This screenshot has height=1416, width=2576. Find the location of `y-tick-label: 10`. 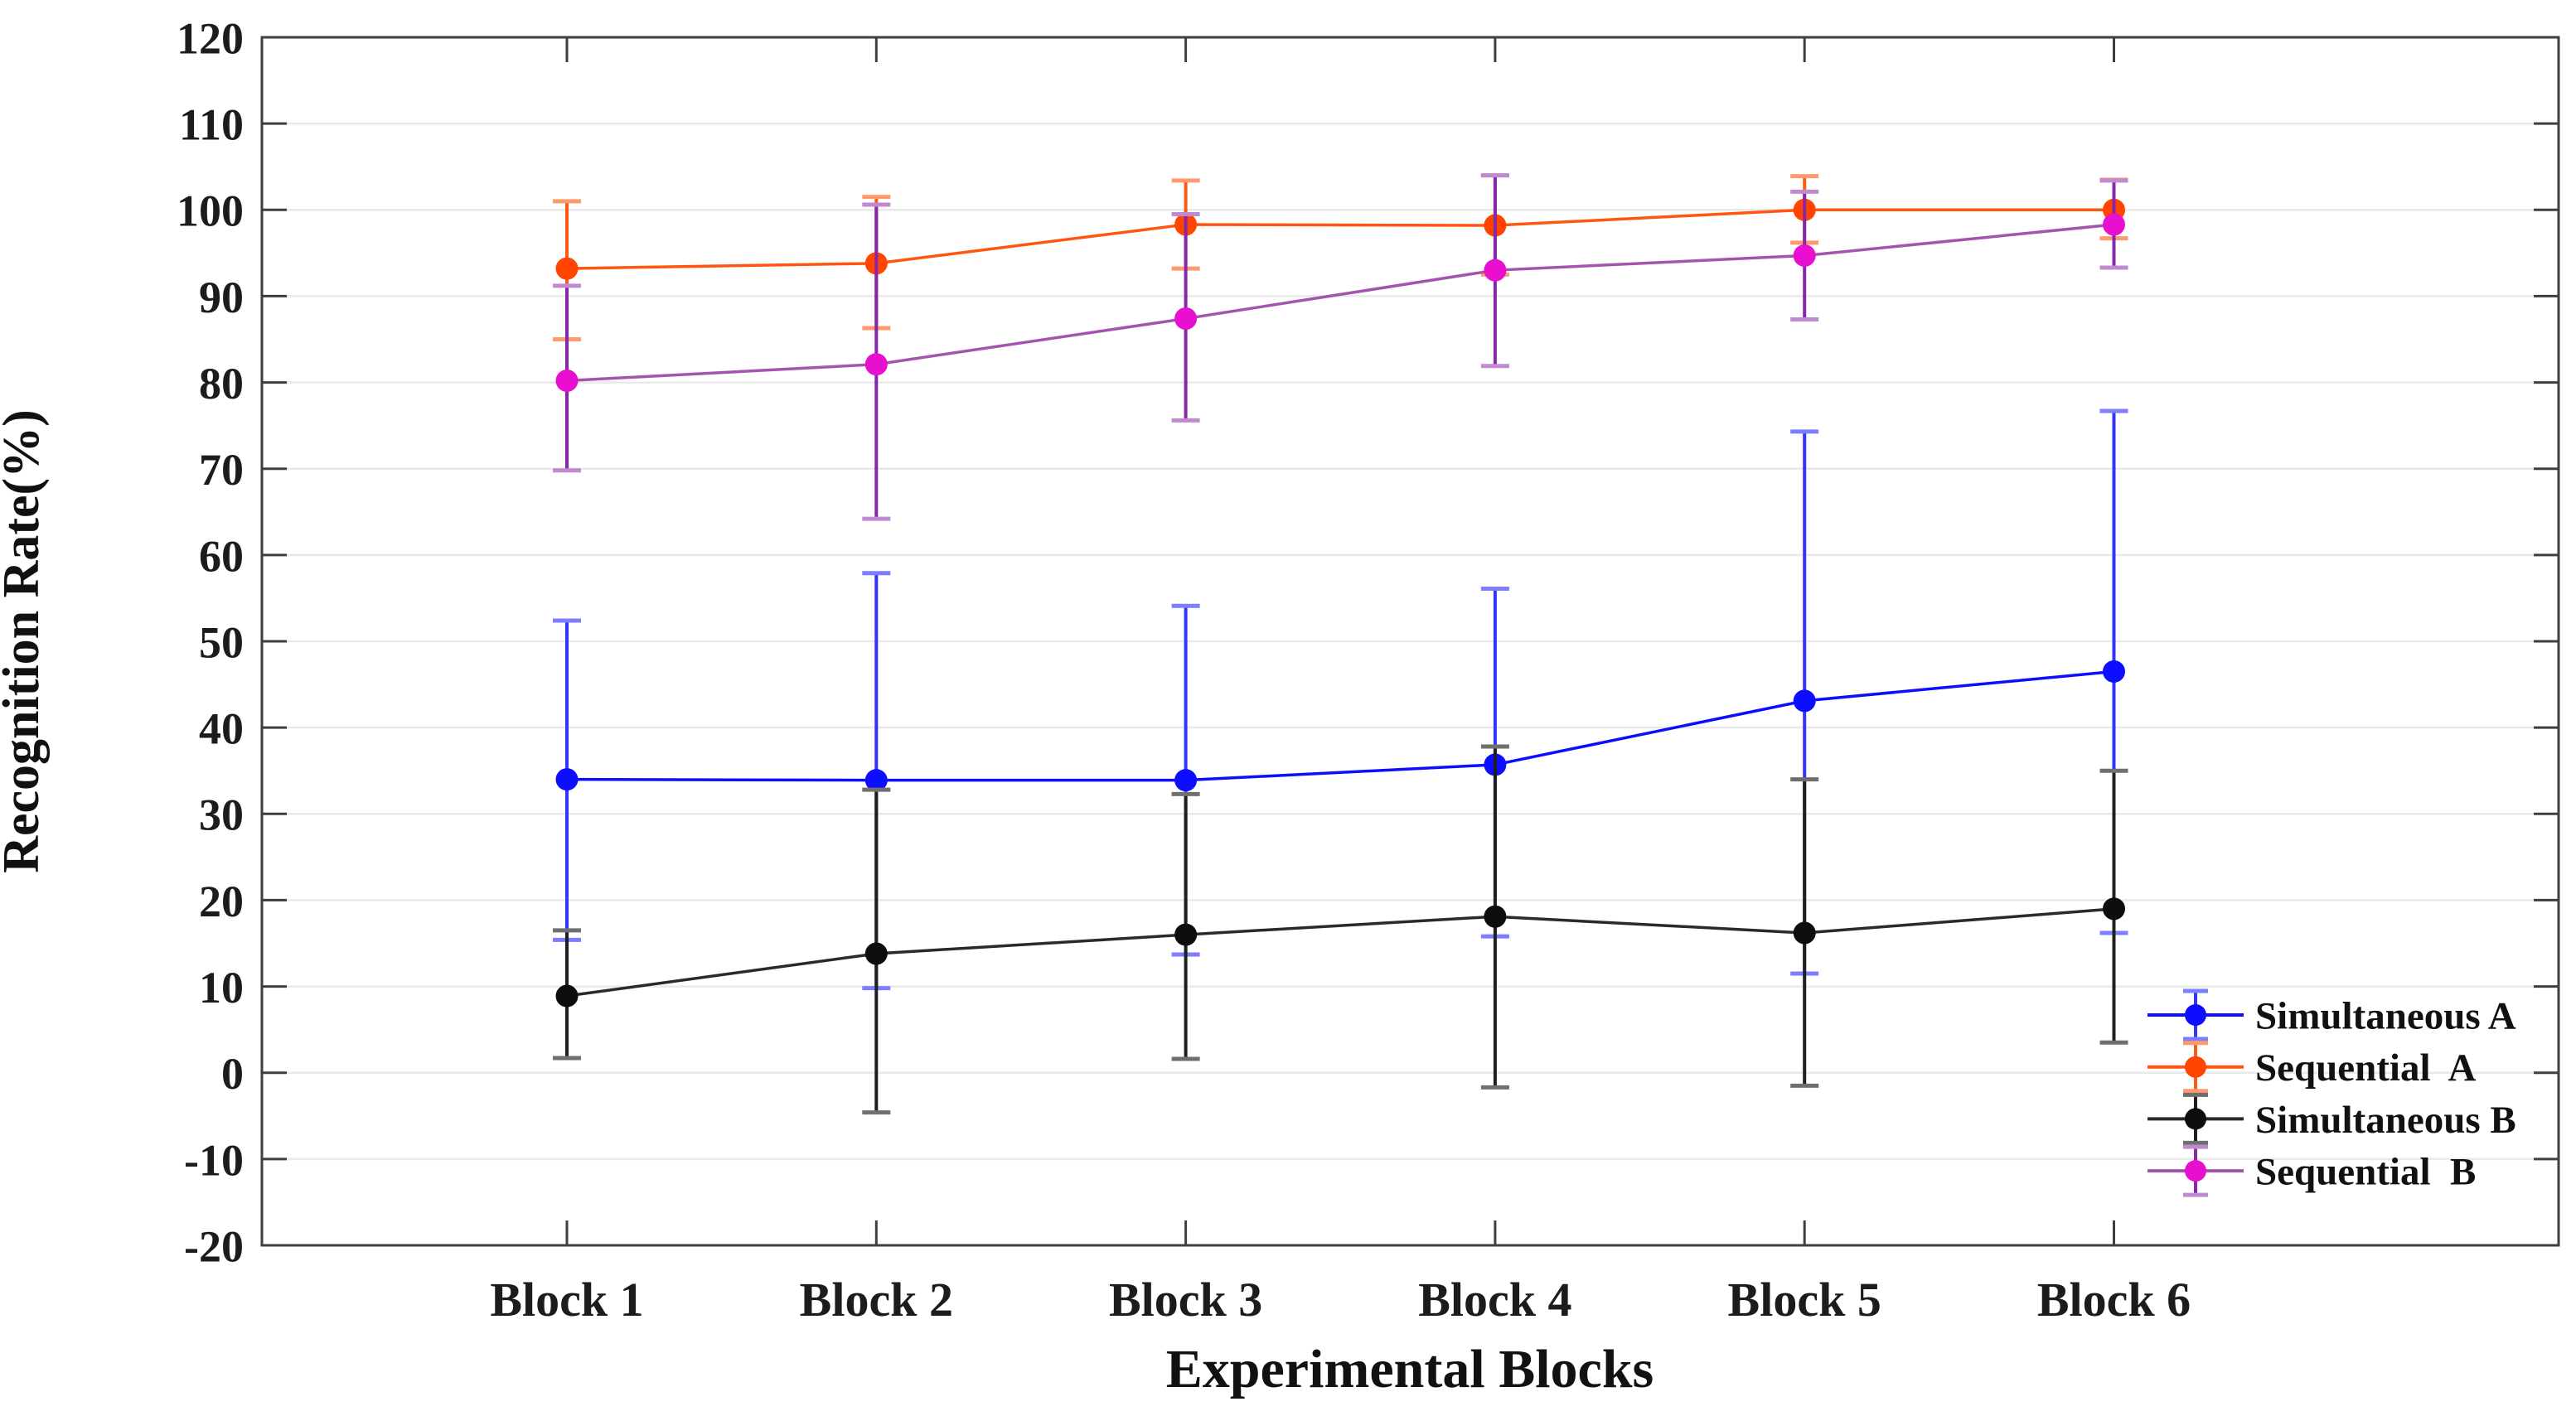

y-tick-label: 10 is located at coordinates (221, 987).